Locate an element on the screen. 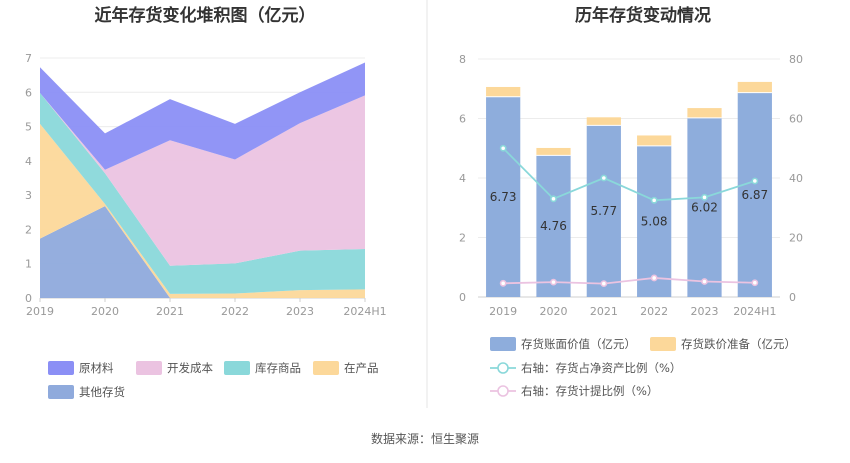 The height and width of the screenshot is (463, 850). left-x-tick-label: 2019 is located at coordinates (40, 311).